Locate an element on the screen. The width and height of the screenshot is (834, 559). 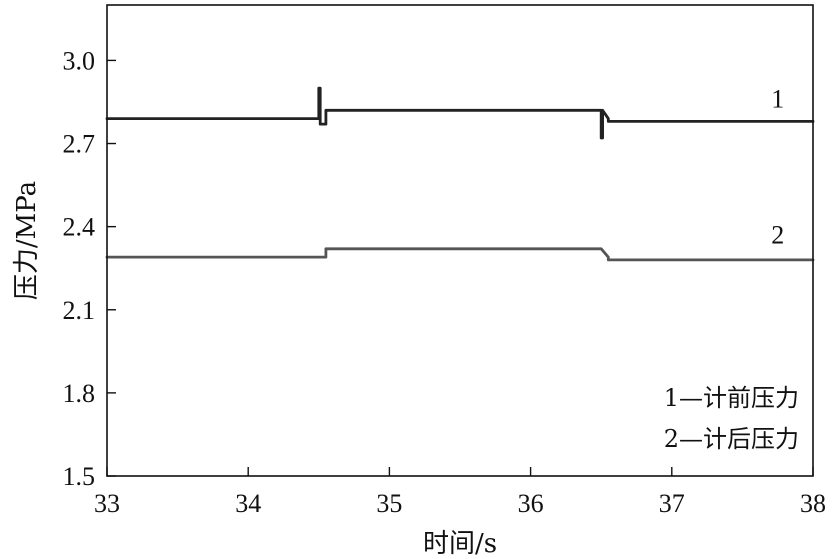
y-tick-label: 1.5 is located at coordinates (79, 476).